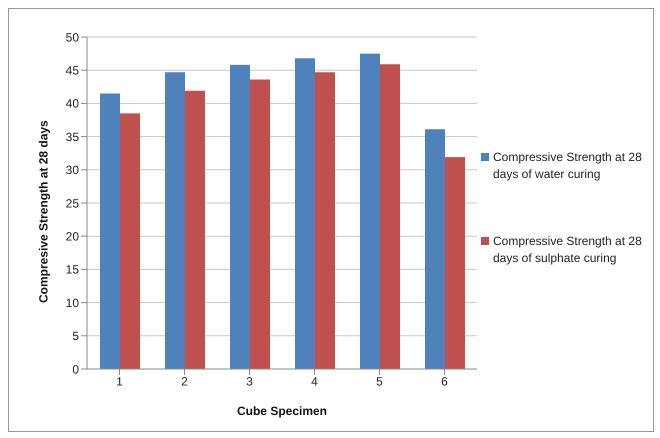 This screenshot has width=660, height=438. What do you see at coordinates (568, 166) in the screenshot?
I see `legend-label: Compressive Strength at 28 days of water curing` at bounding box center [568, 166].